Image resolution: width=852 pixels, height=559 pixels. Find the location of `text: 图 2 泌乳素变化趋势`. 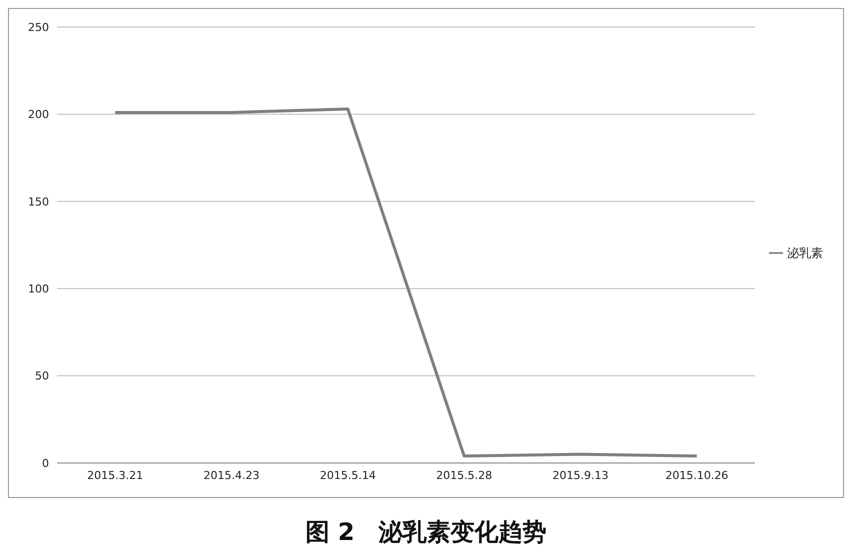

text: 图 2 泌乳素变化趋势 is located at coordinates (426, 532).